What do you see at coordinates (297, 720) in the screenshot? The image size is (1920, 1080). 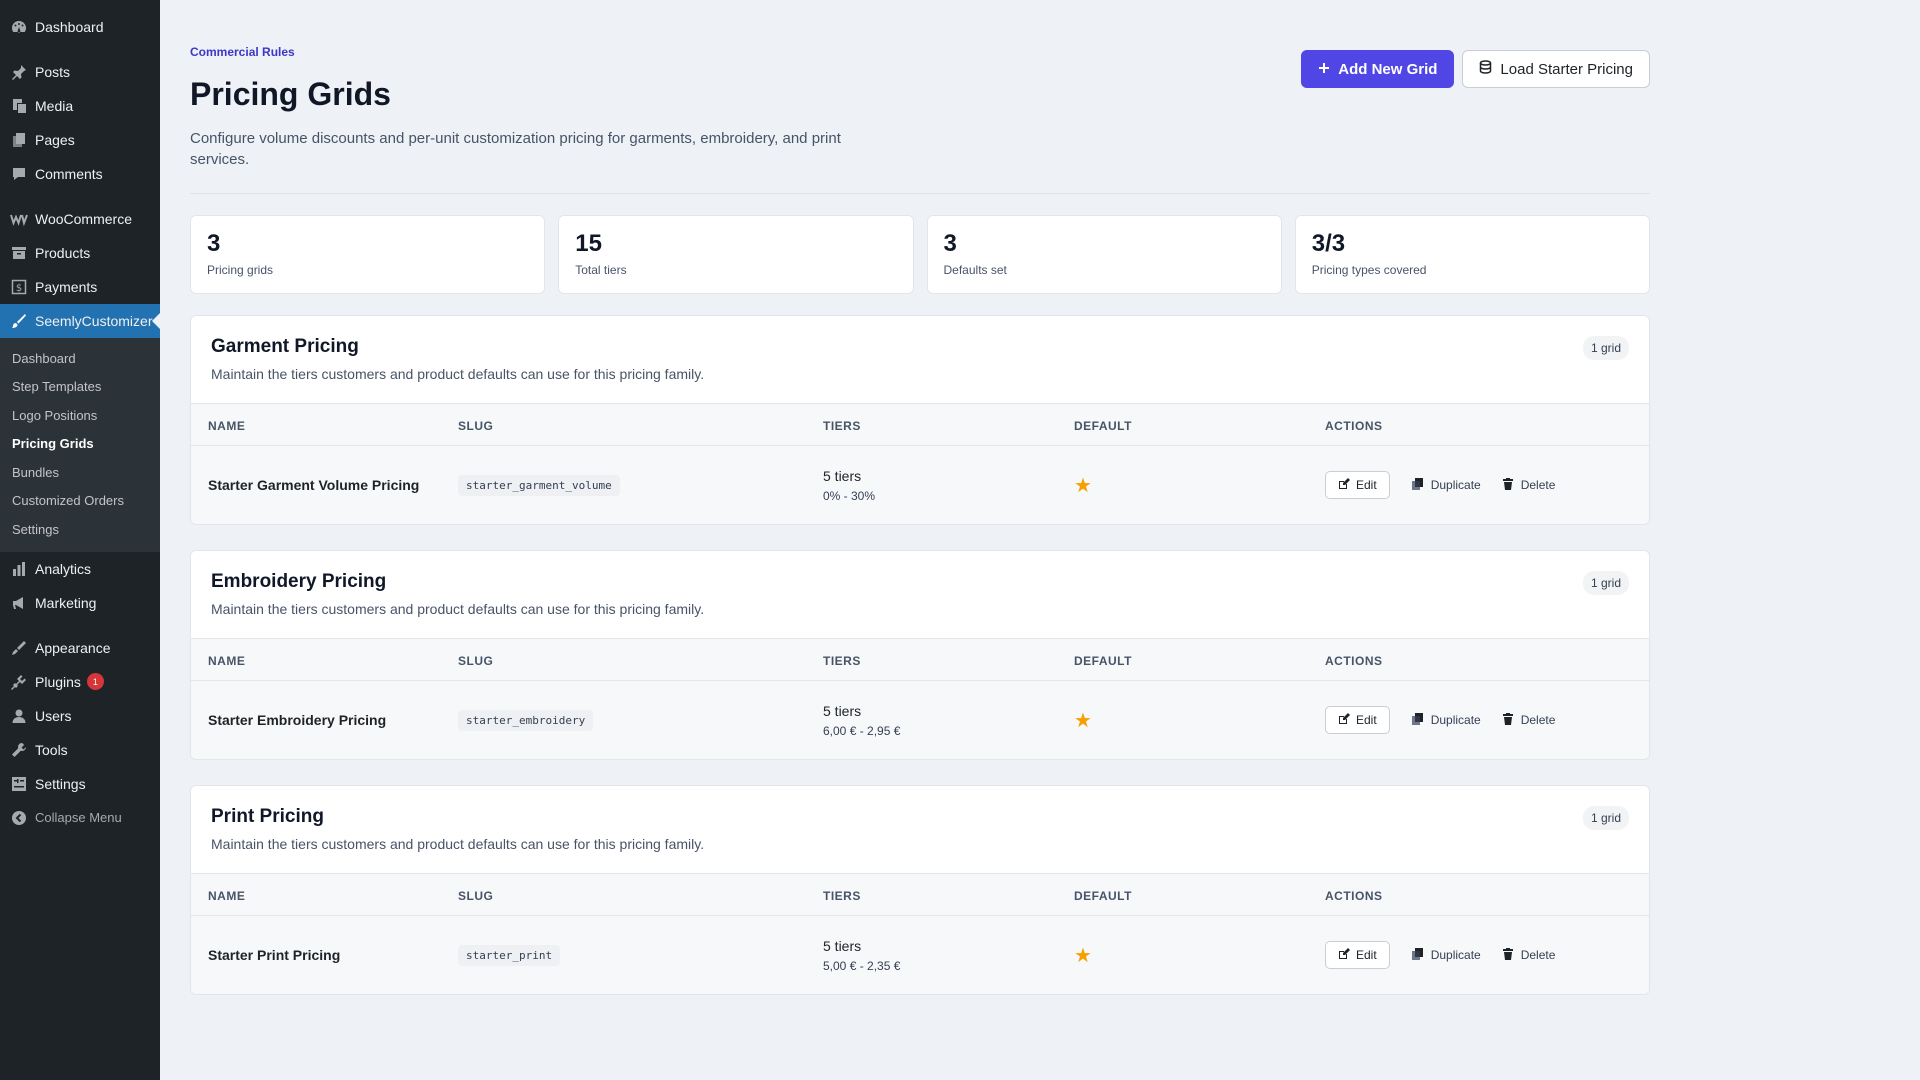 I see `grid-name: Starter Embroidery Pricing` at bounding box center [297, 720].